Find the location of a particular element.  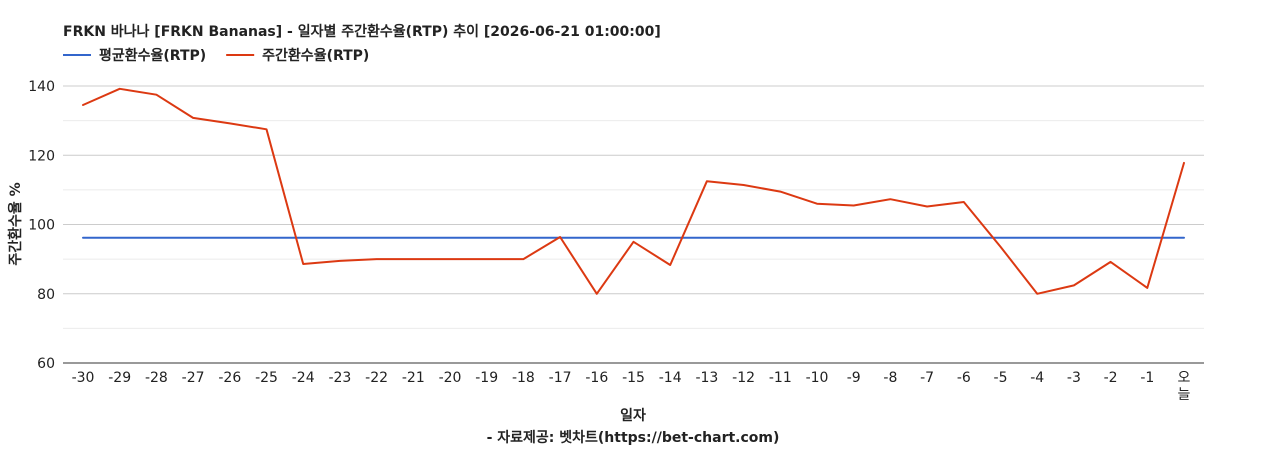

x-tick-label: -15 is located at coordinates (633, 378).